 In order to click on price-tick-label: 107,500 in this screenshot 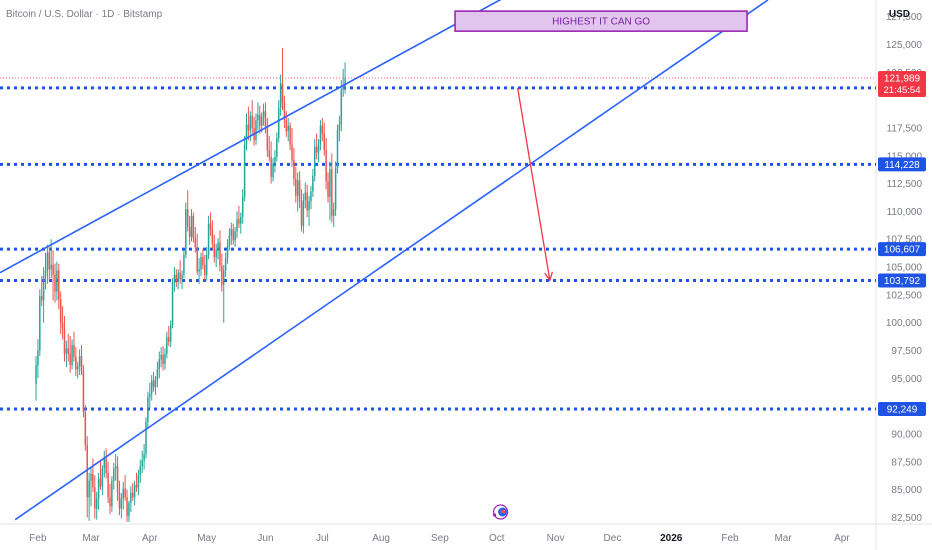, I will do `click(904, 240)`.